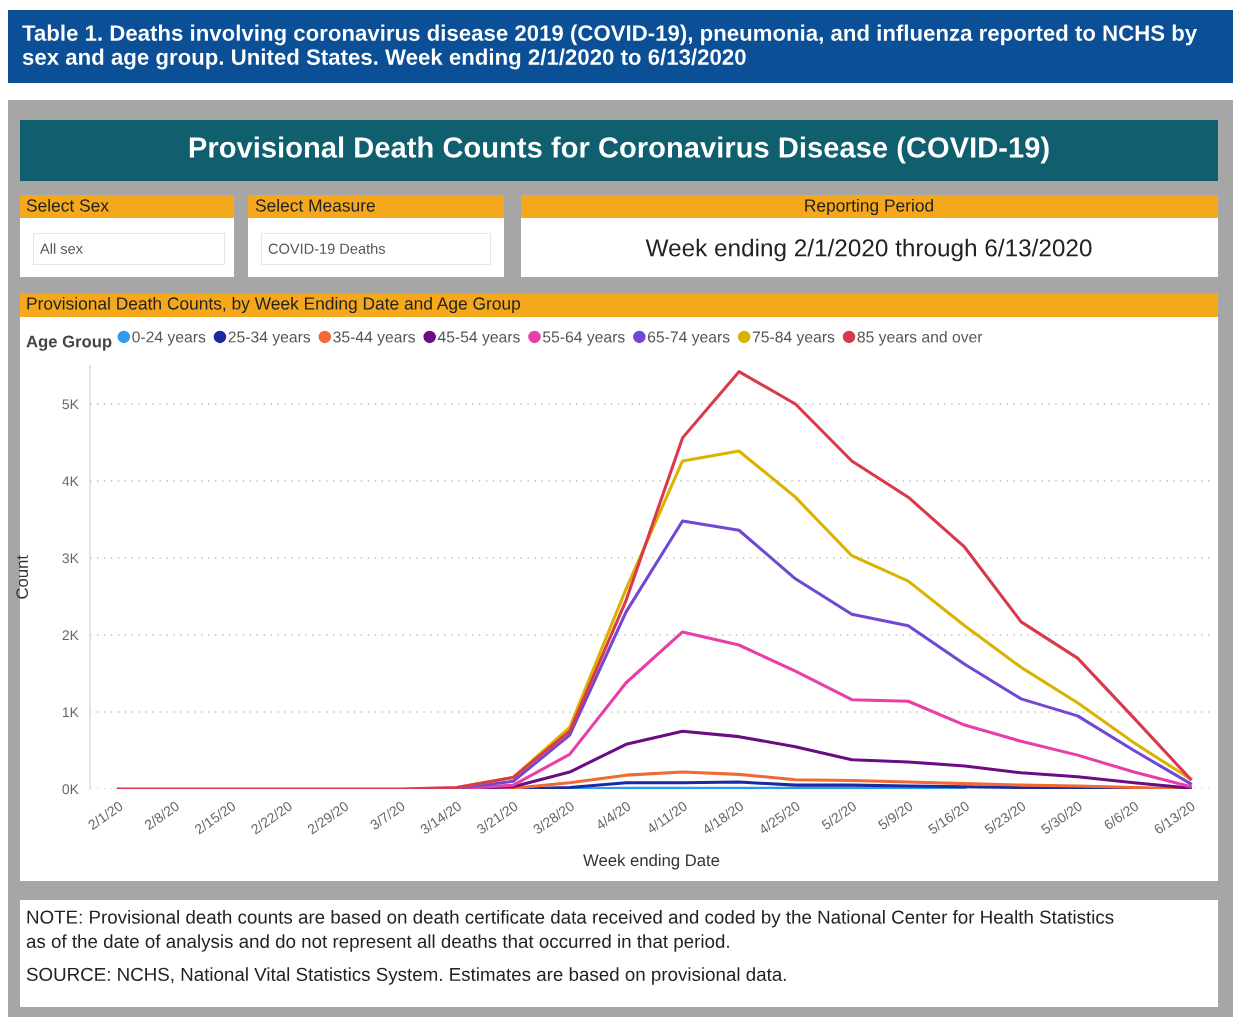  I want to click on legend-label: 35-44 years, so click(374, 338).